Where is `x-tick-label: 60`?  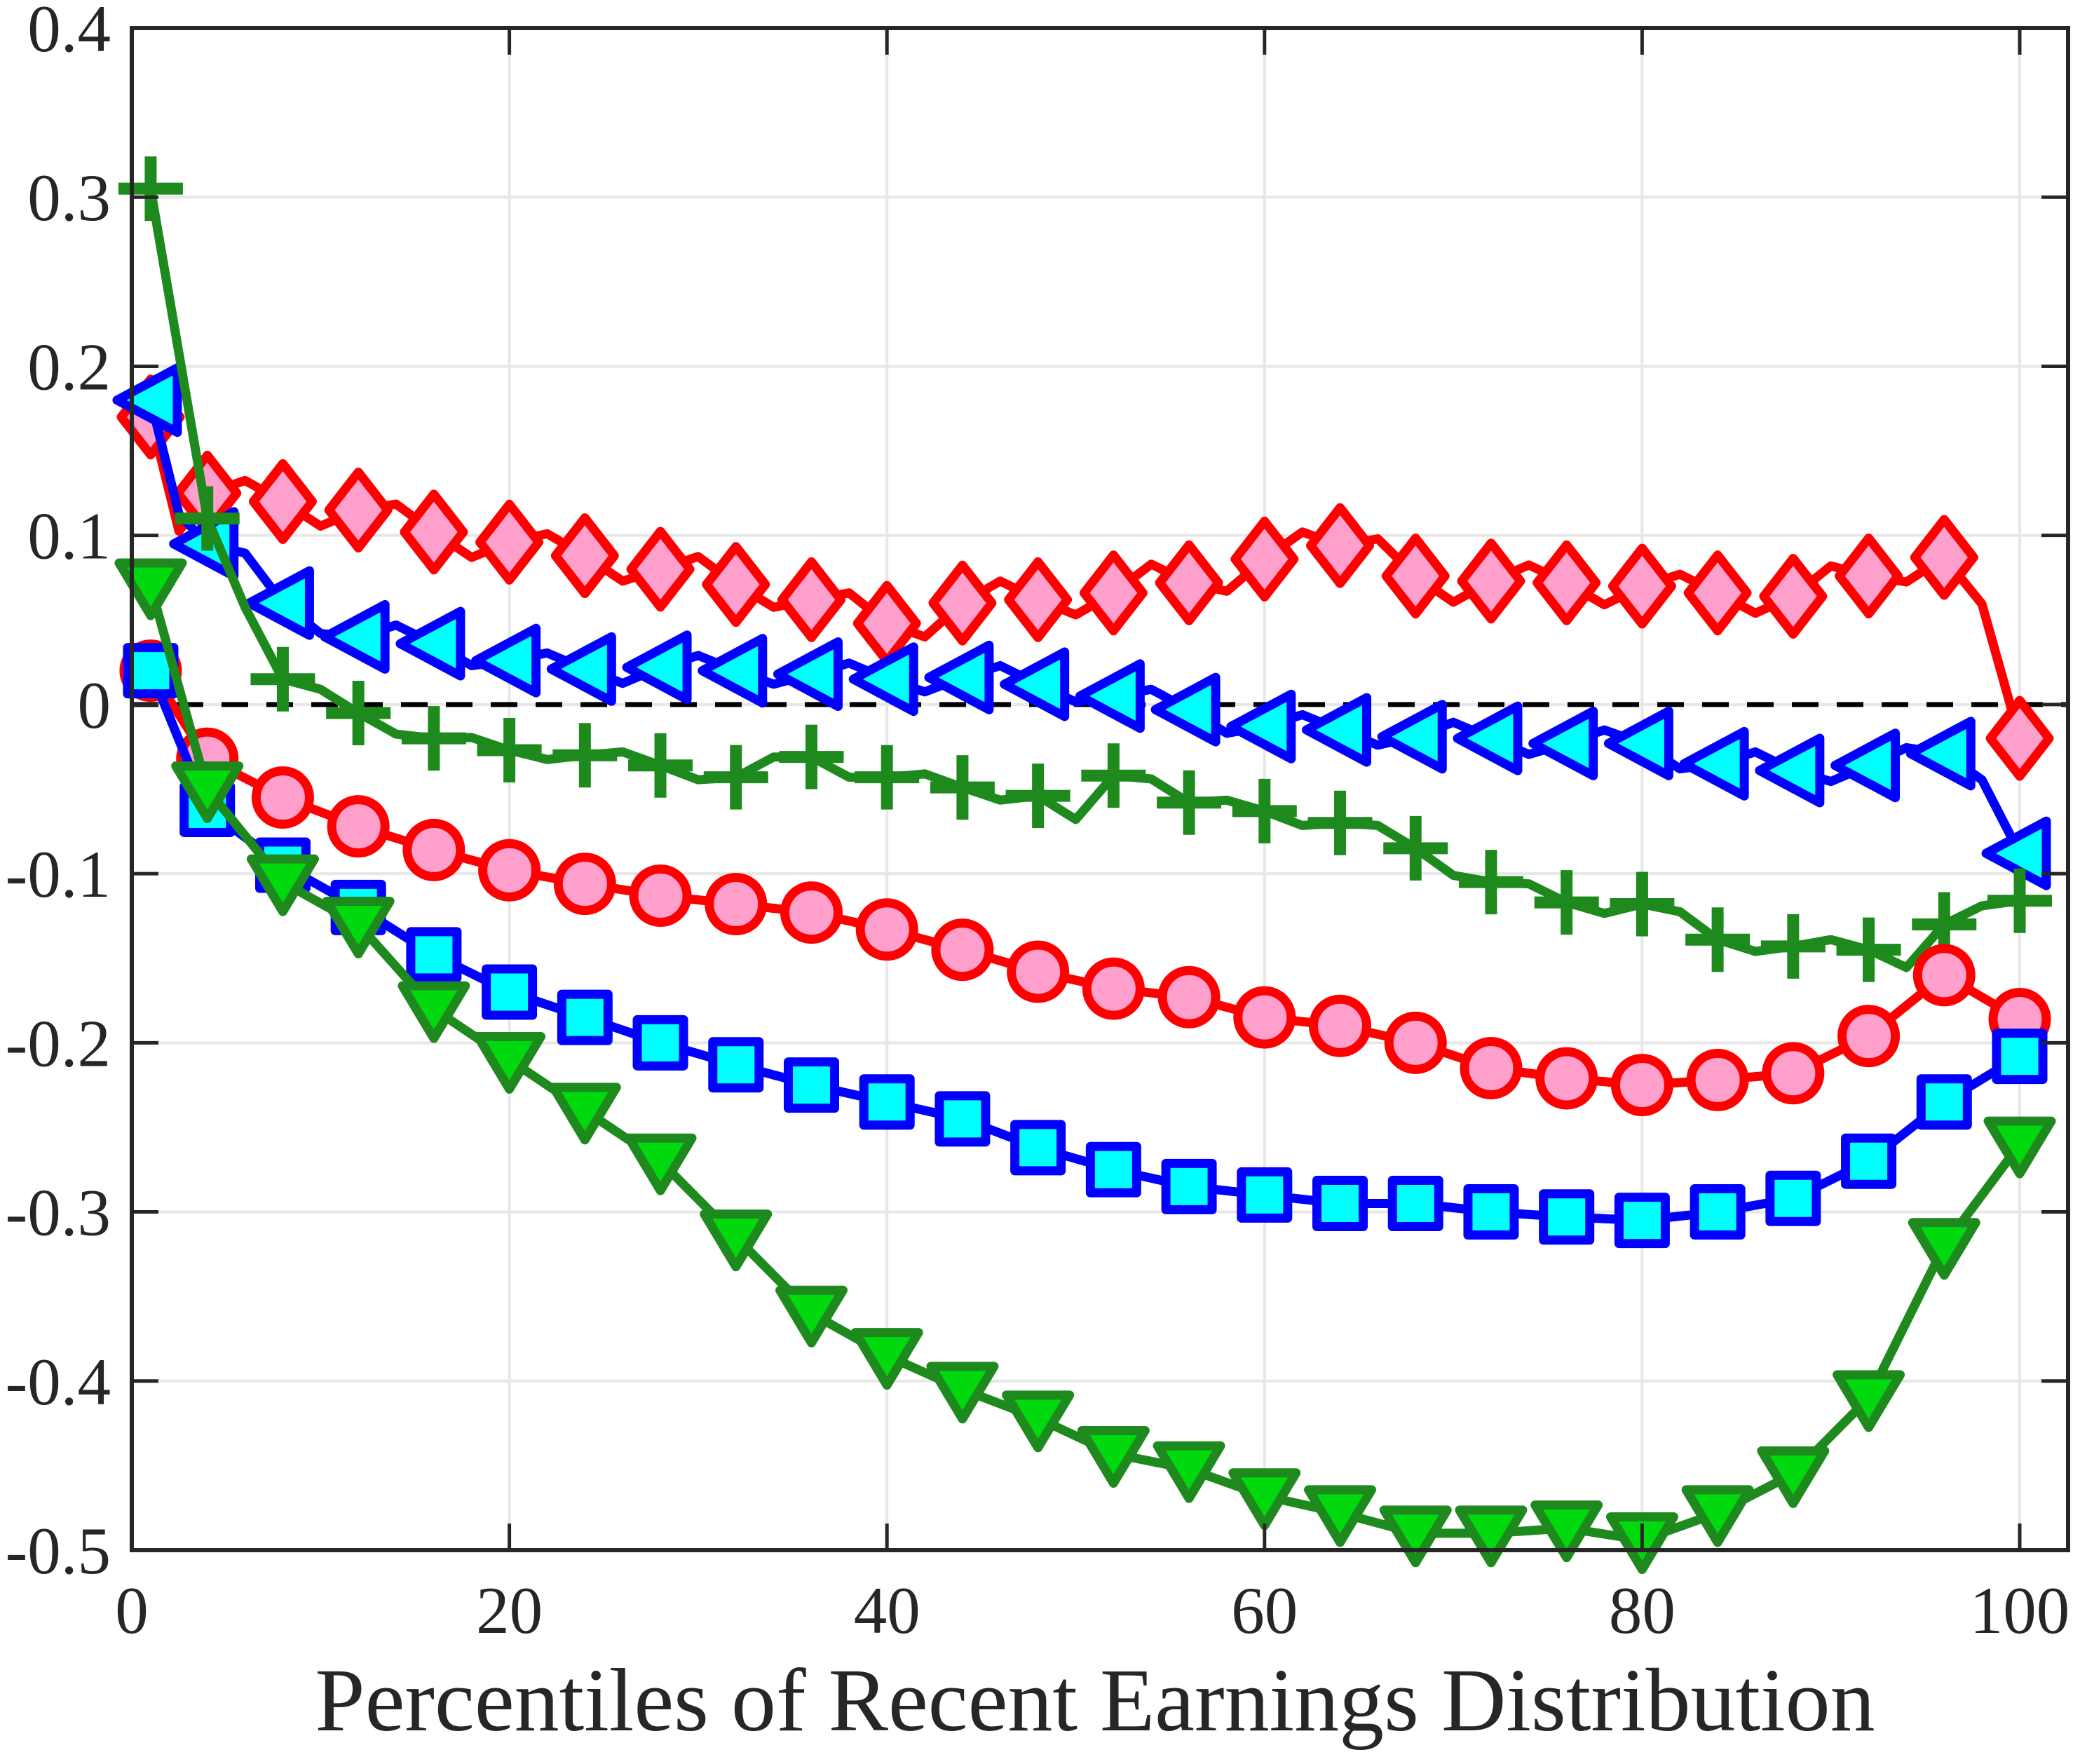
x-tick-label: 60 is located at coordinates (1264, 1611).